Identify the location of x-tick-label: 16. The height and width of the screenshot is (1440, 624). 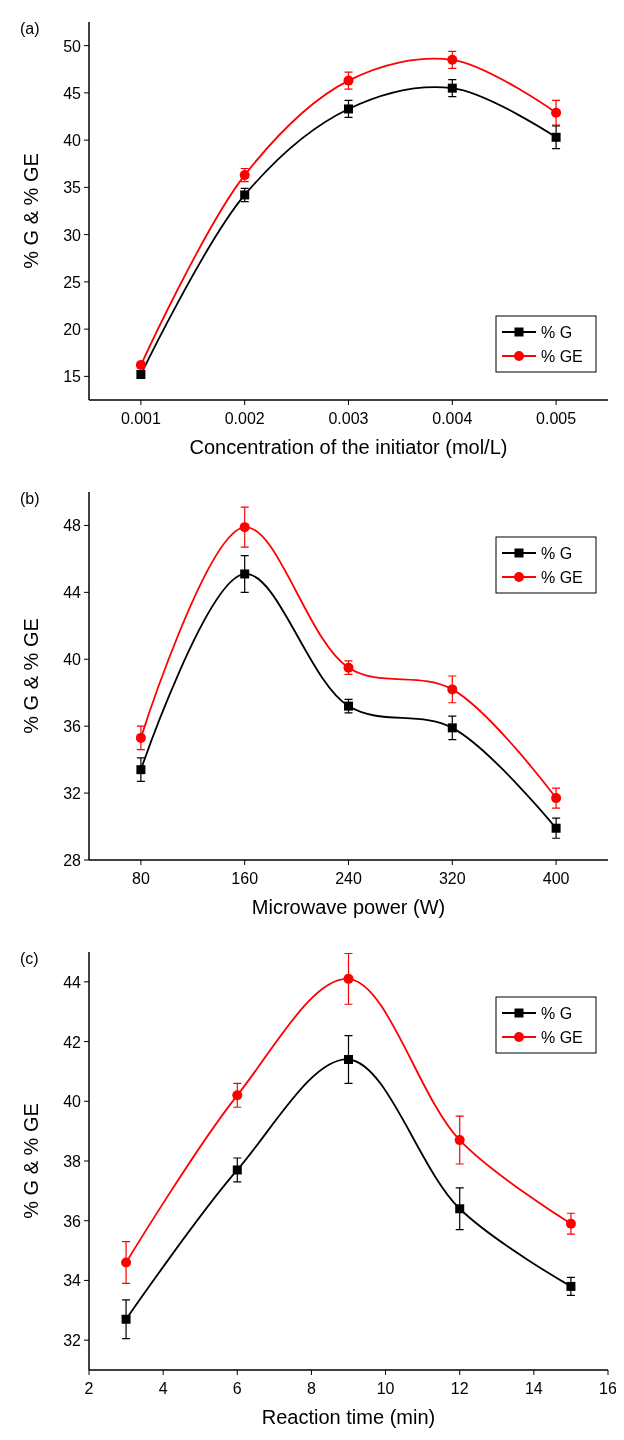
(608, 1388).